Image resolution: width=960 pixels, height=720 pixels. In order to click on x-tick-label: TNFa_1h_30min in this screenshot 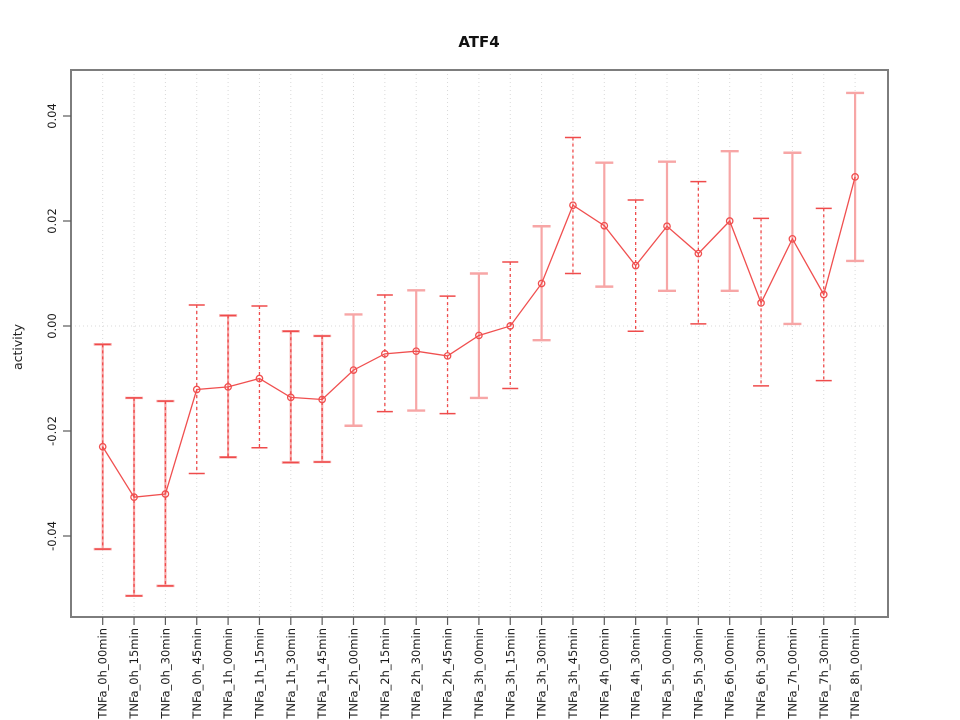, I will do `click(291, 674)`.